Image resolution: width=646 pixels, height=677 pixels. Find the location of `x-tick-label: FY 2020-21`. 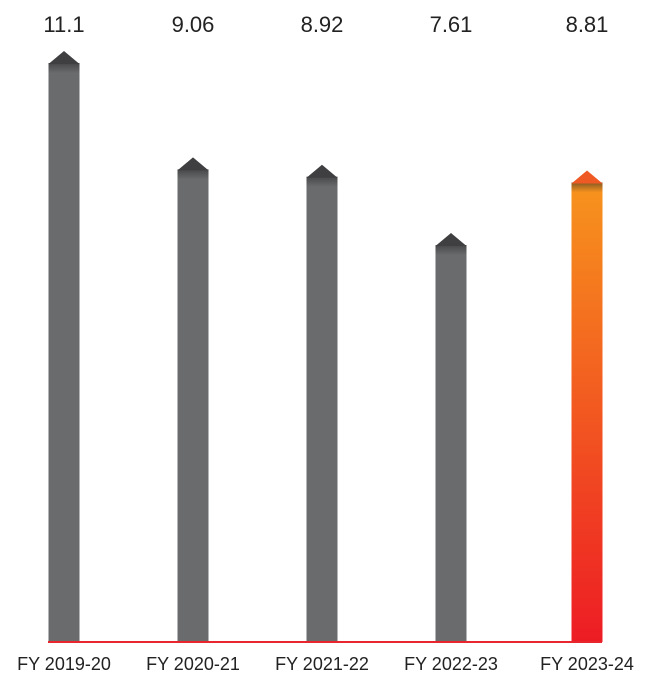

x-tick-label: FY 2020-21 is located at coordinates (193, 664).